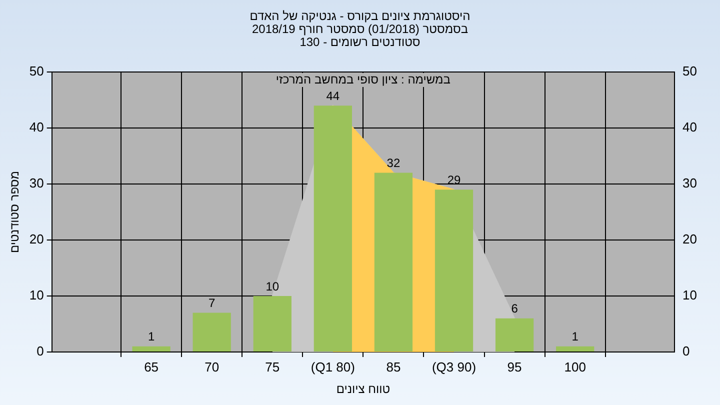 The width and height of the screenshot is (720, 405). I want to click on y2-tick-label: 50, so click(690, 71).